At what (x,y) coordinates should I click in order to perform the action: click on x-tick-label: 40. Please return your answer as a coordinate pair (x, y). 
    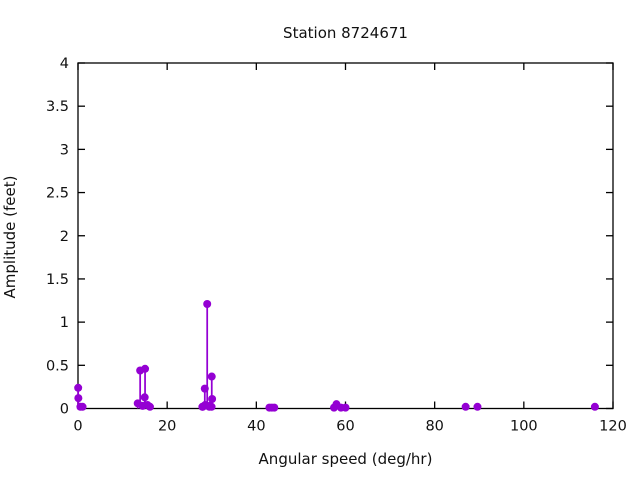
    Looking at the image, I should click on (256, 427).